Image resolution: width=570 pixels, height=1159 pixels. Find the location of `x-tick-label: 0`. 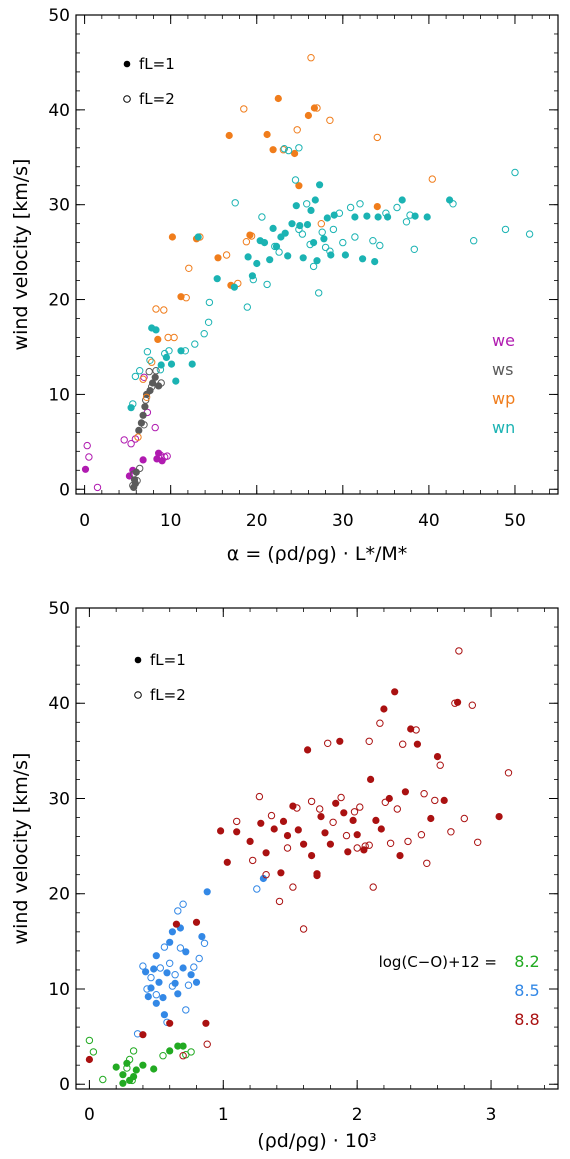

x-tick-label: 0 is located at coordinates (89, 1115).